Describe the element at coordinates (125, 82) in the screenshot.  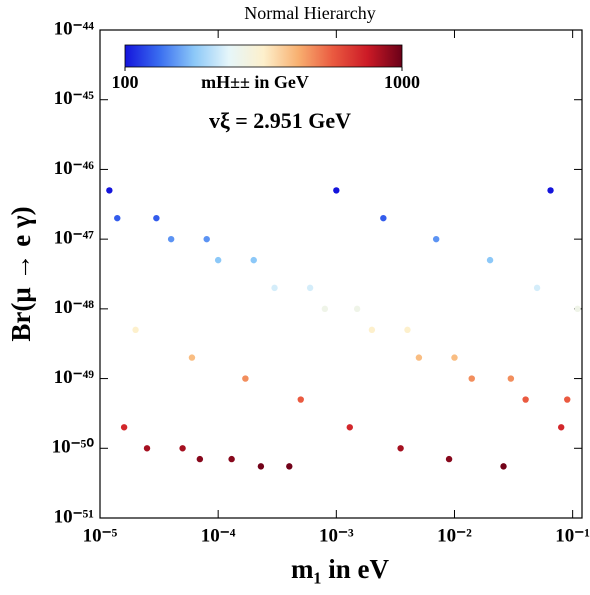
I see `colorbar-tick-label: 100` at that location.